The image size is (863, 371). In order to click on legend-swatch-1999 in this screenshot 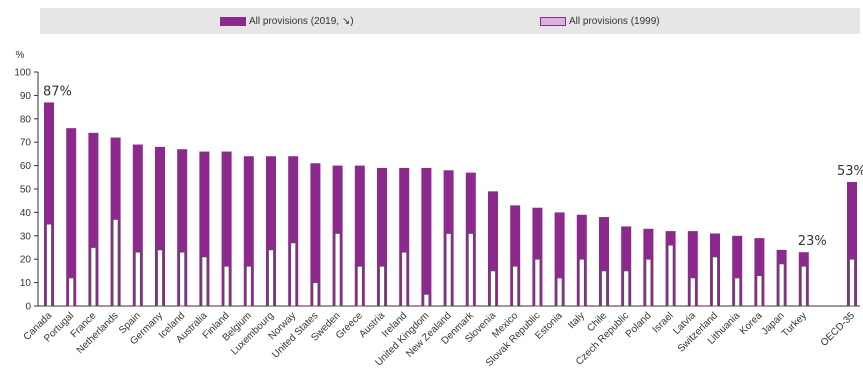, I will do `click(553, 21)`.